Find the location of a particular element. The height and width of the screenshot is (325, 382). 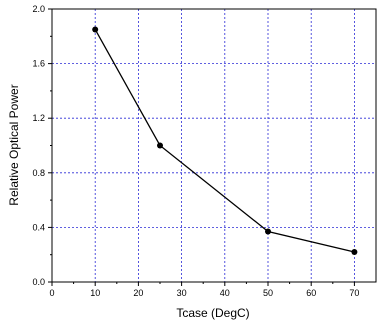

y-tick-label: 1.2 is located at coordinates (38, 118).